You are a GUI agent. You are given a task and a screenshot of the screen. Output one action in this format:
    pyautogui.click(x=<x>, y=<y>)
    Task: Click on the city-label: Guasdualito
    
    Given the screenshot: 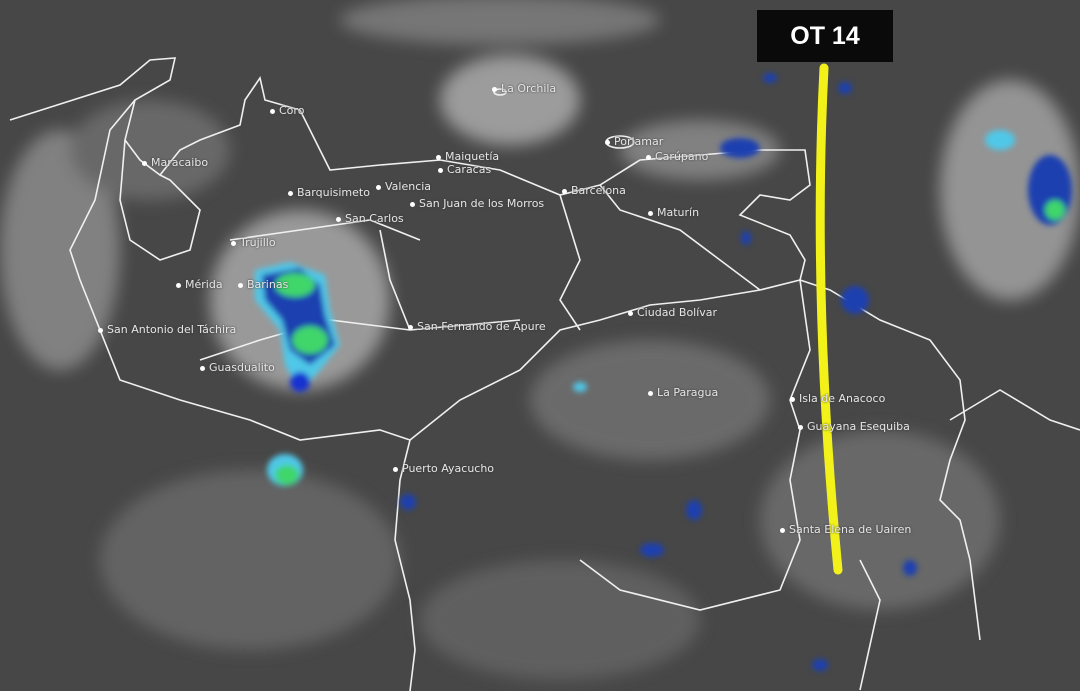 What is the action you would take?
    pyautogui.click(x=237, y=367)
    